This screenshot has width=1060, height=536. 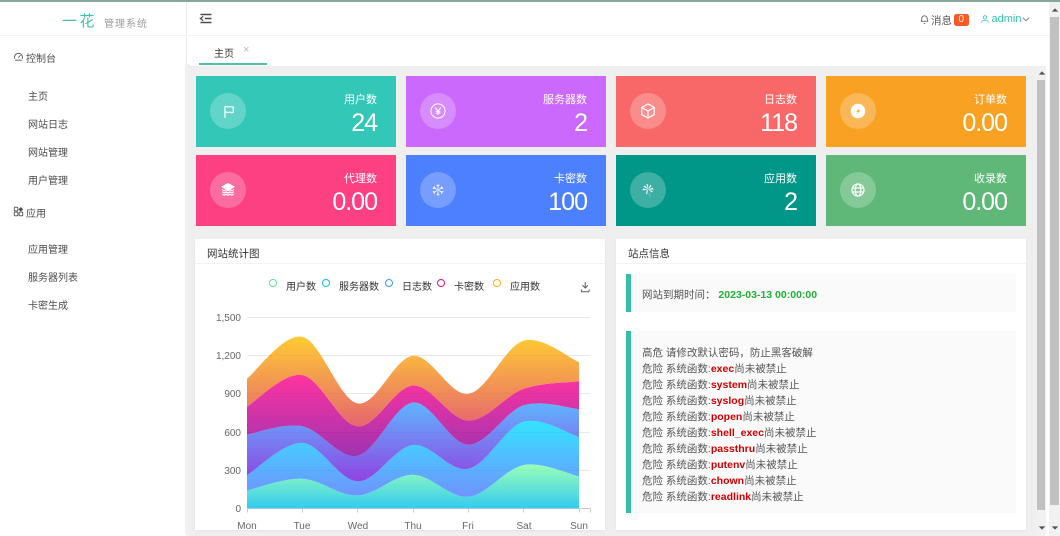 What do you see at coordinates (412, 525) in the screenshot?
I see `svg-text: Thu` at bounding box center [412, 525].